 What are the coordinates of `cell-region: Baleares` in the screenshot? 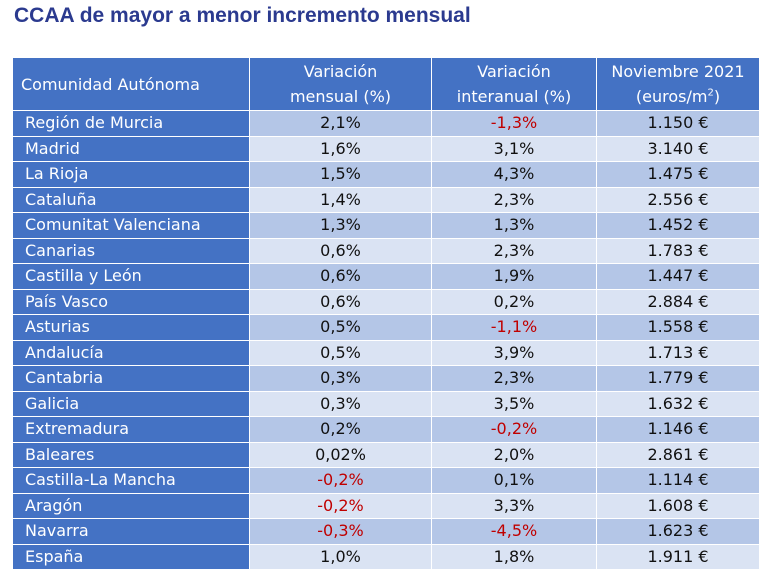 It's located at (131, 454).